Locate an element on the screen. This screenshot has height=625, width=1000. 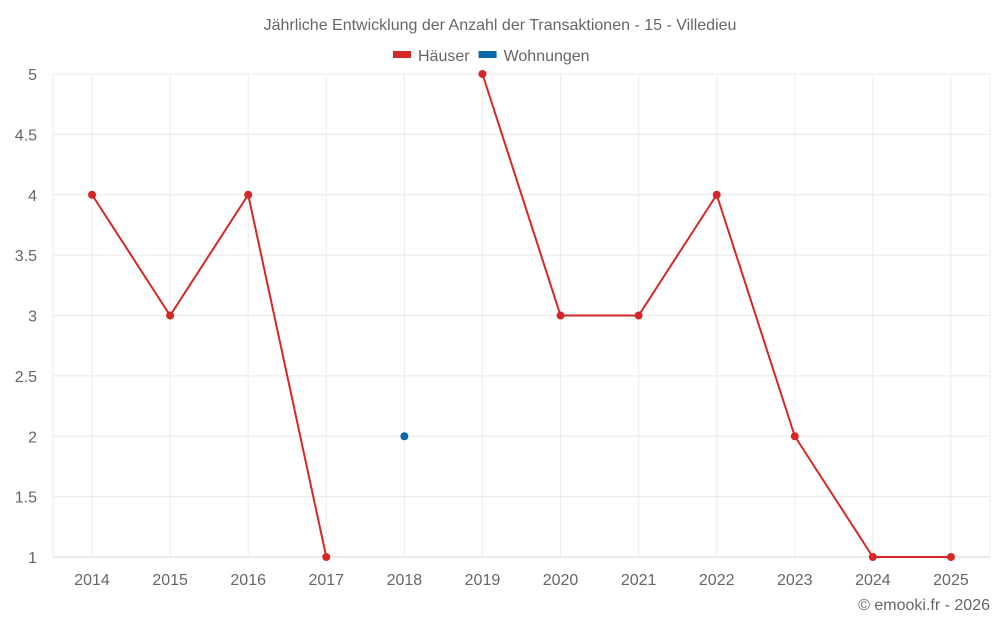
legend-item-label: Wohnungen is located at coordinates (547, 56).